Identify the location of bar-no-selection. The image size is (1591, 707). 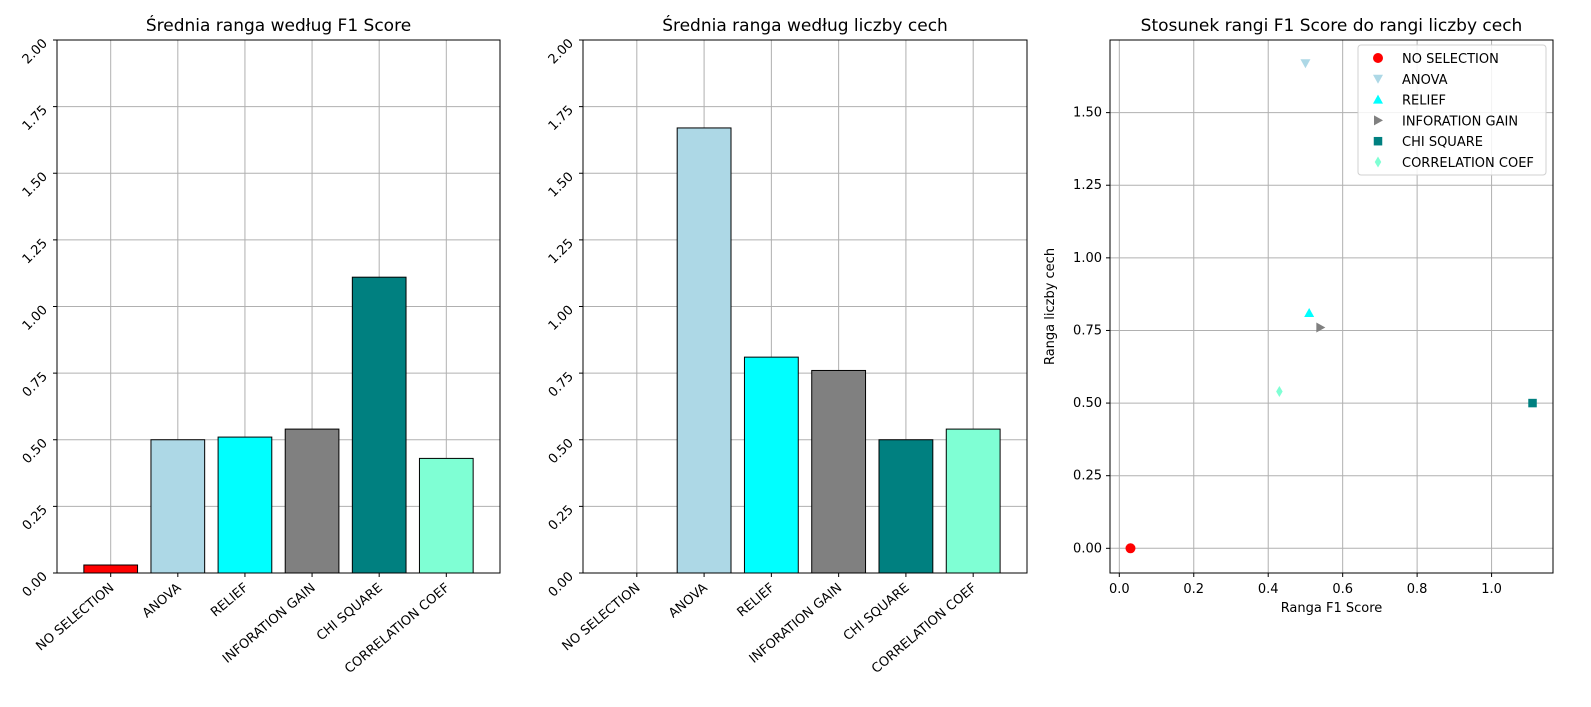
(111, 569).